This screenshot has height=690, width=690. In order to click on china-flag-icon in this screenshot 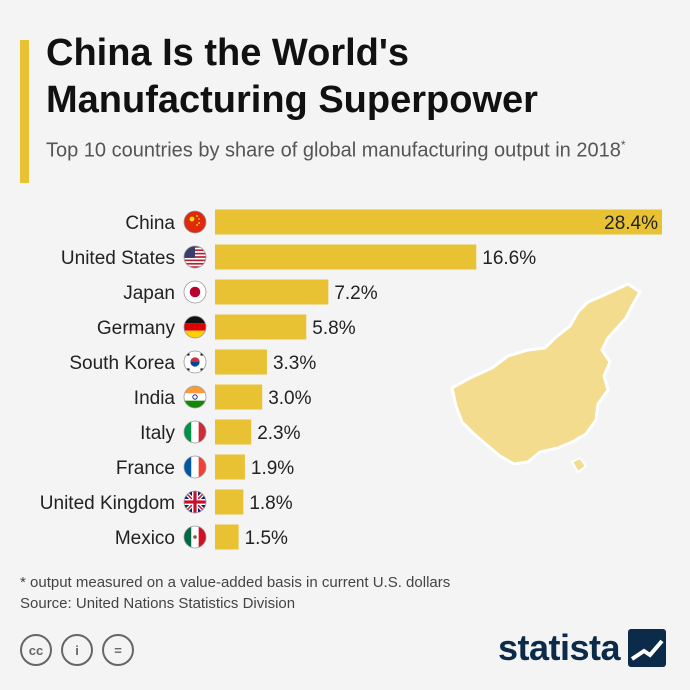, I will do `click(195, 222)`.